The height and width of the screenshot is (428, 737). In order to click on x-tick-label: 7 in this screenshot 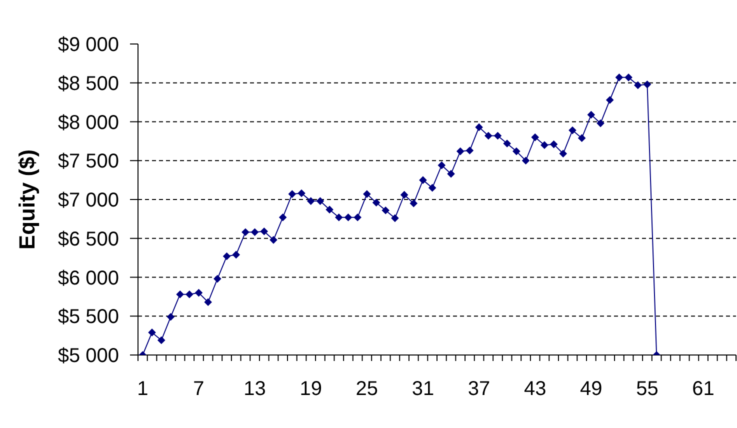, I will do `click(198, 389)`.